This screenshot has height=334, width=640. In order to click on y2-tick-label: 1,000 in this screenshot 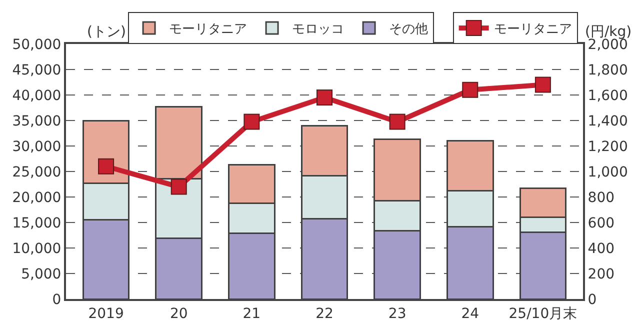, I will do `click(608, 172)`.